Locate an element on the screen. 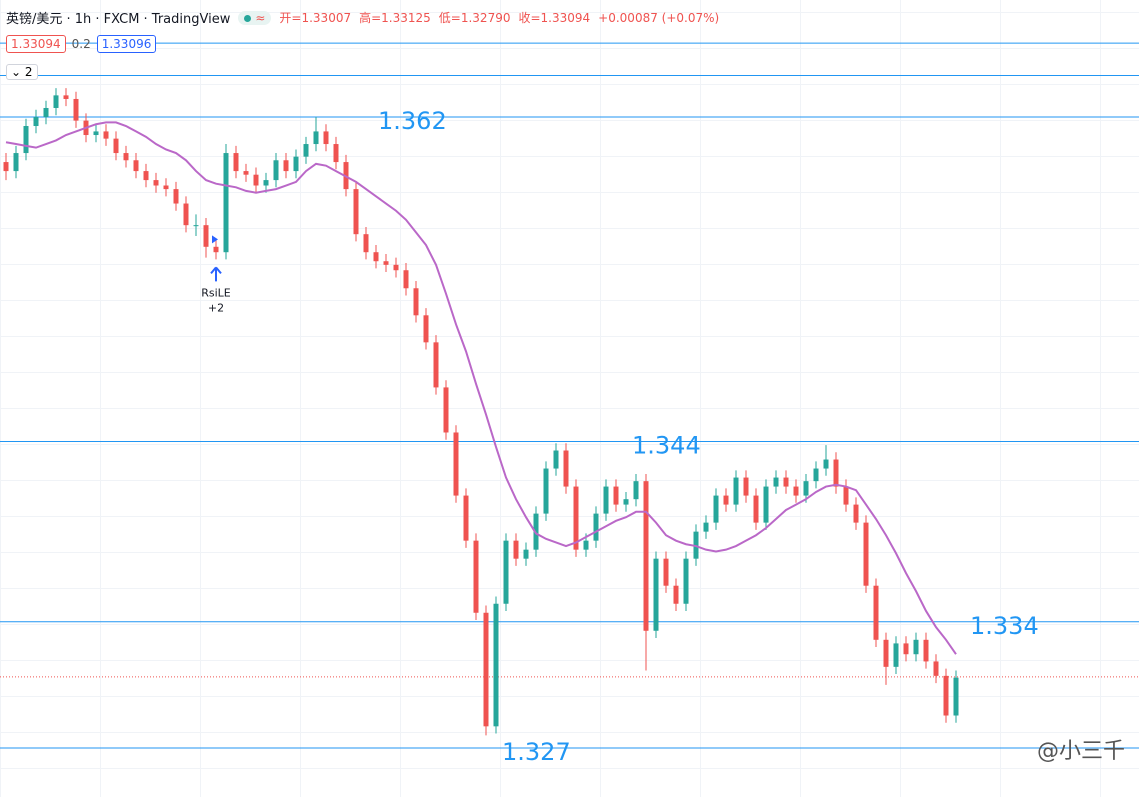 Image resolution: width=1139 pixels, height=797 pixels. ohlc-high: 高=1.33125 is located at coordinates (395, 18).